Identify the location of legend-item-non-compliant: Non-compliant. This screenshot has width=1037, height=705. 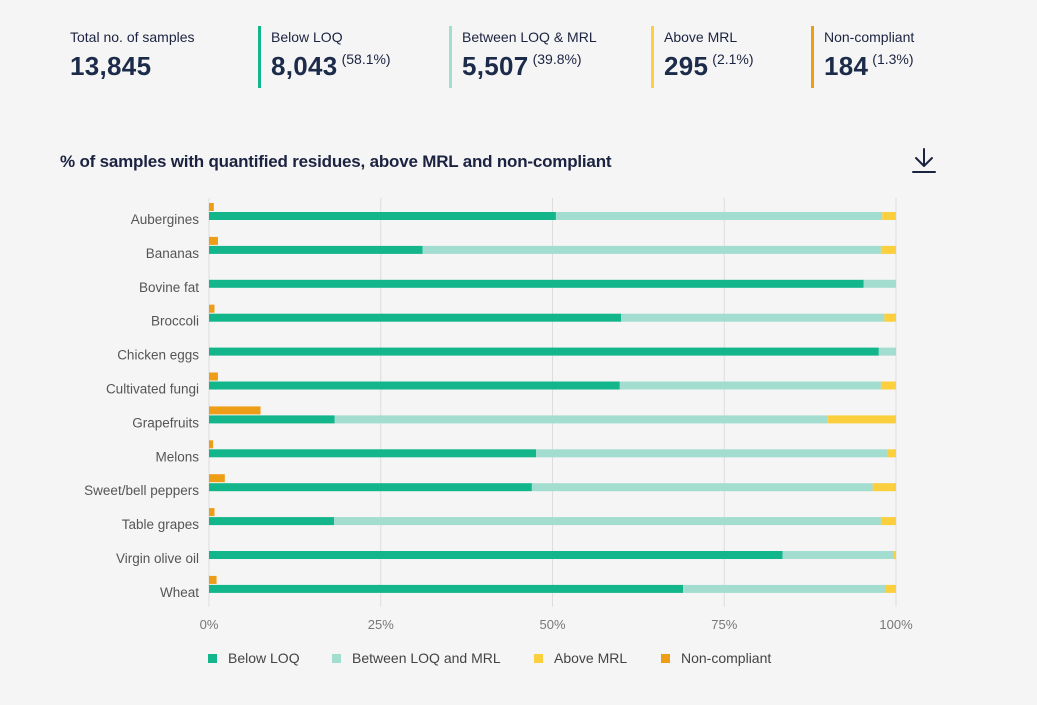
(716, 658).